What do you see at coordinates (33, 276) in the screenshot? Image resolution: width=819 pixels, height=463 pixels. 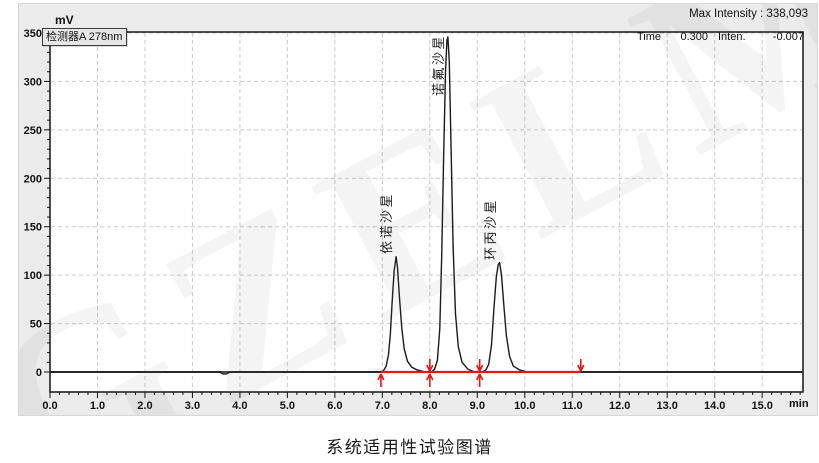 I see `svg-text: 100` at bounding box center [33, 276].